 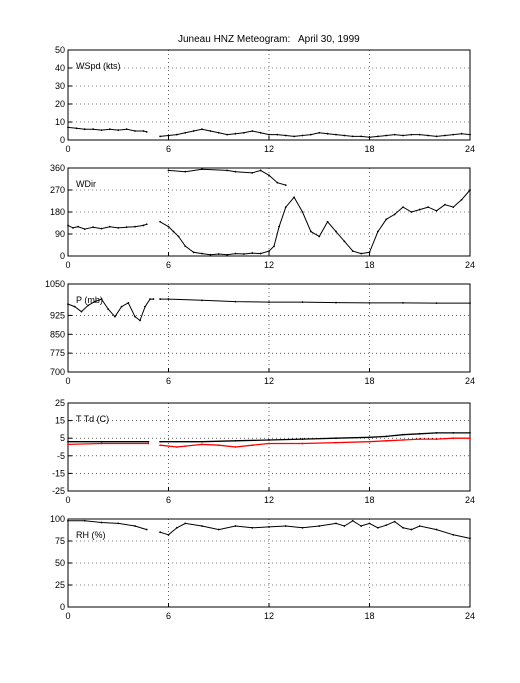 What do you see at coordinates (91, 535) in the screenshot?
I see `panel-label: RH (%)` at bounding box center [91, 535].